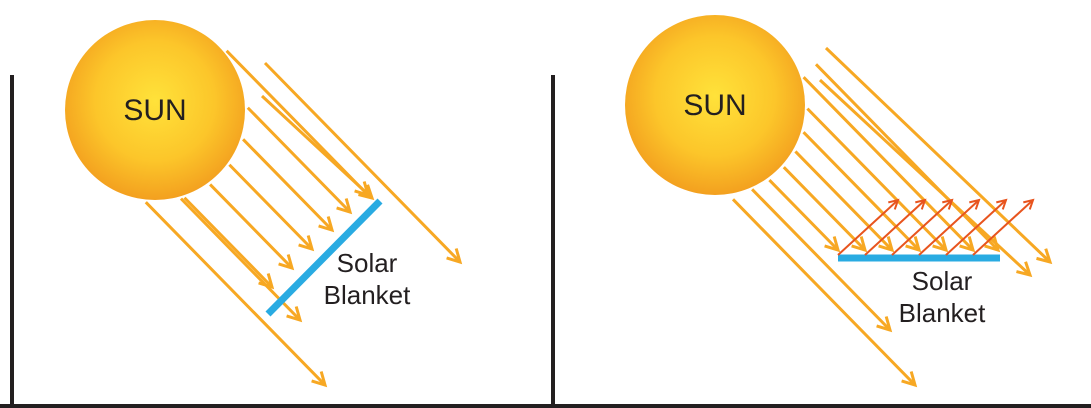 Image resolution: width=1091 pixels, height=408 pixels. I want to click on solar-blanket, so click(324, 257).